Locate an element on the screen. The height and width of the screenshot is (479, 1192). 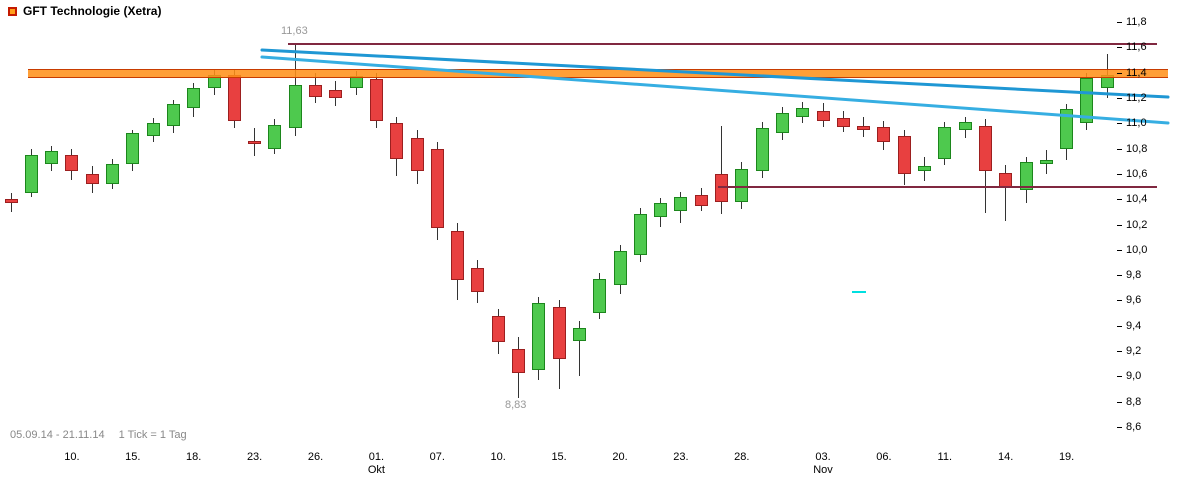
x-axis-label: 06. is located at coordinates (884, 457).